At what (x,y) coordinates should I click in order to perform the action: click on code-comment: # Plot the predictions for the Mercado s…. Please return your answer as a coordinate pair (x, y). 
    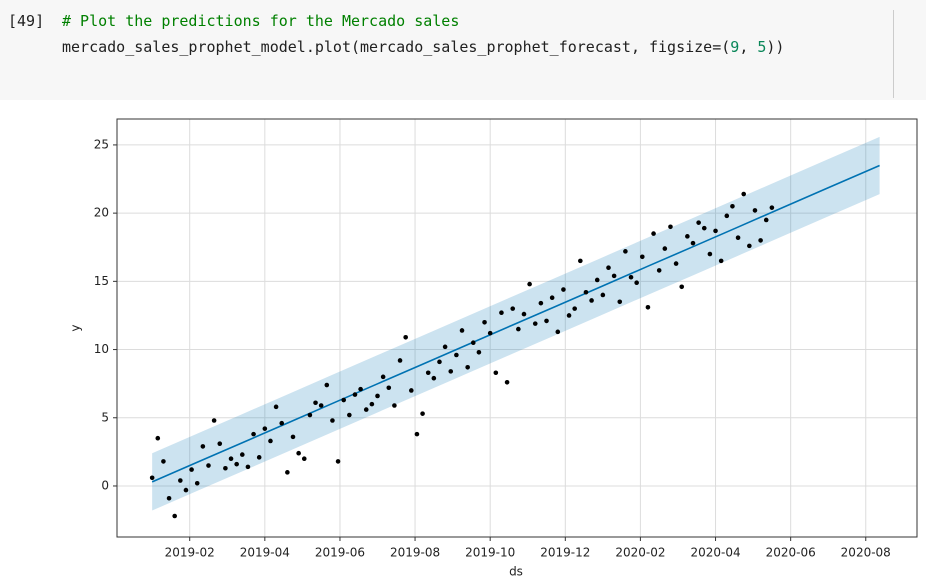
    Looking at the image, I should click on (261, 21).